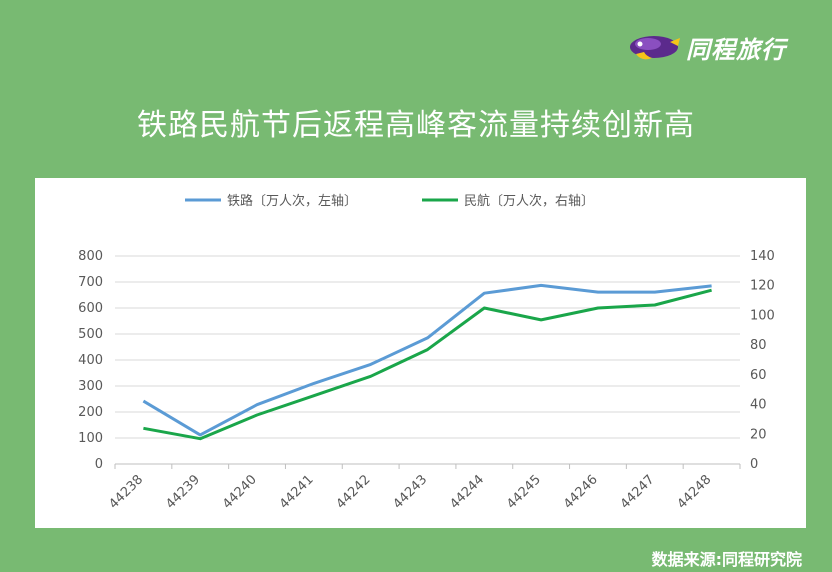  Describe the element at coordinates (758, 434) in the screenshot. I see `y-right-tick-label: 20` at that location.